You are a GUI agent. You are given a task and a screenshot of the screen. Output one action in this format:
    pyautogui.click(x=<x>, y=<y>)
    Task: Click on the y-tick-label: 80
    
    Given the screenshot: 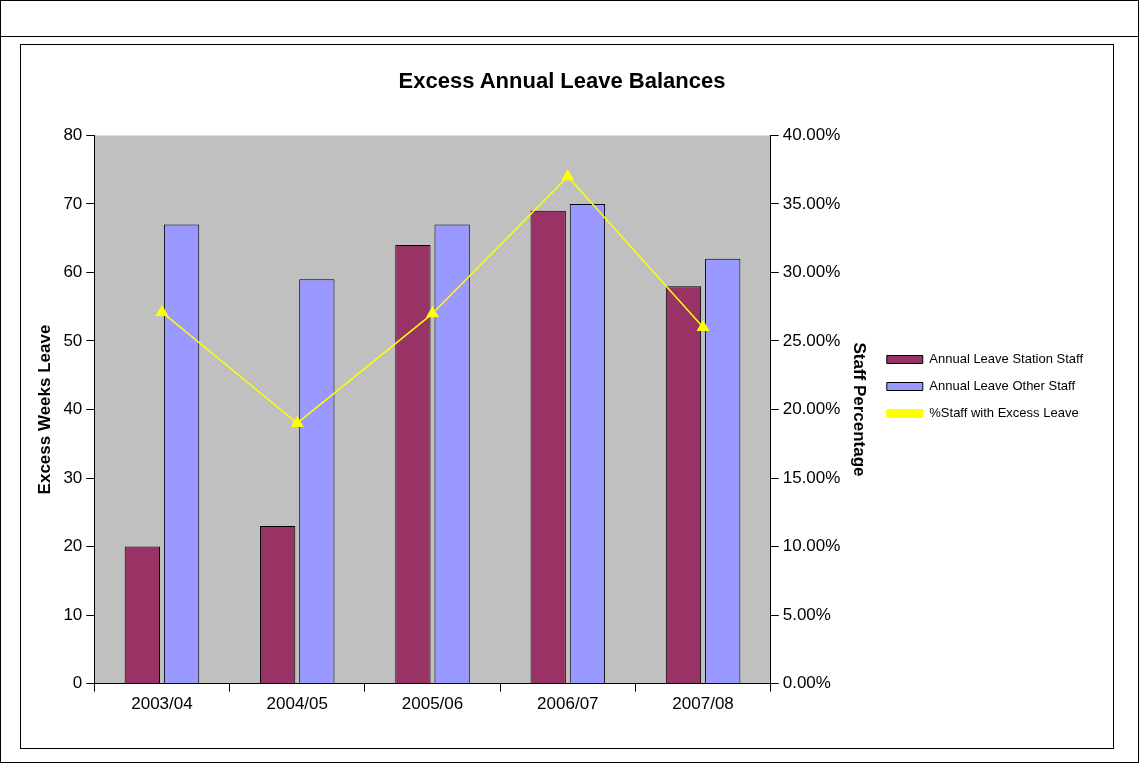 What is the action you would take?
    pyautogui.click(x=73, y=135)
    